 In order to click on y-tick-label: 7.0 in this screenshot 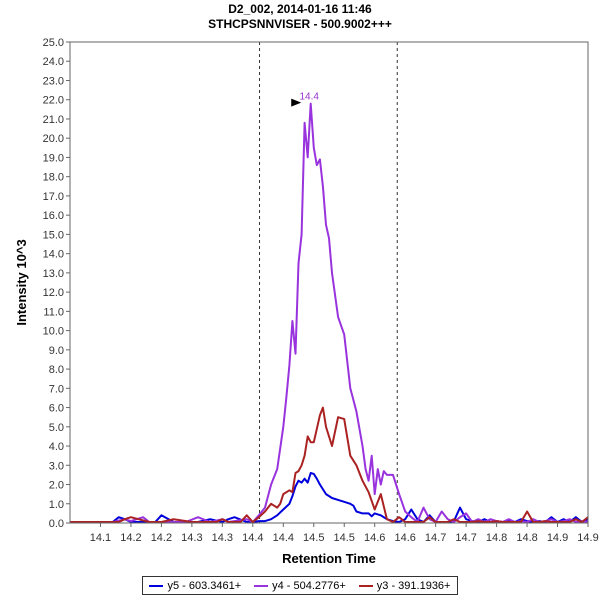, I will do `click(56, 389)`.